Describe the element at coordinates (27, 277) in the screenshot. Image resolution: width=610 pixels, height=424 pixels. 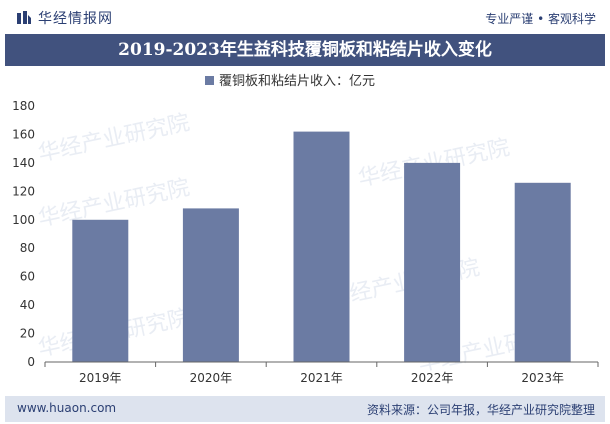
I see `y-tick-label: 60` at that location.